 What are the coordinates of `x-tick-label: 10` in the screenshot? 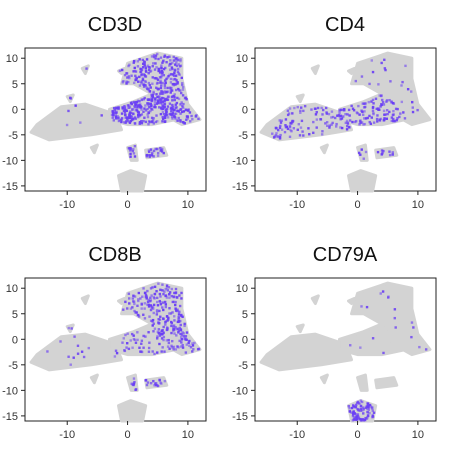 It's located at (188, 435).